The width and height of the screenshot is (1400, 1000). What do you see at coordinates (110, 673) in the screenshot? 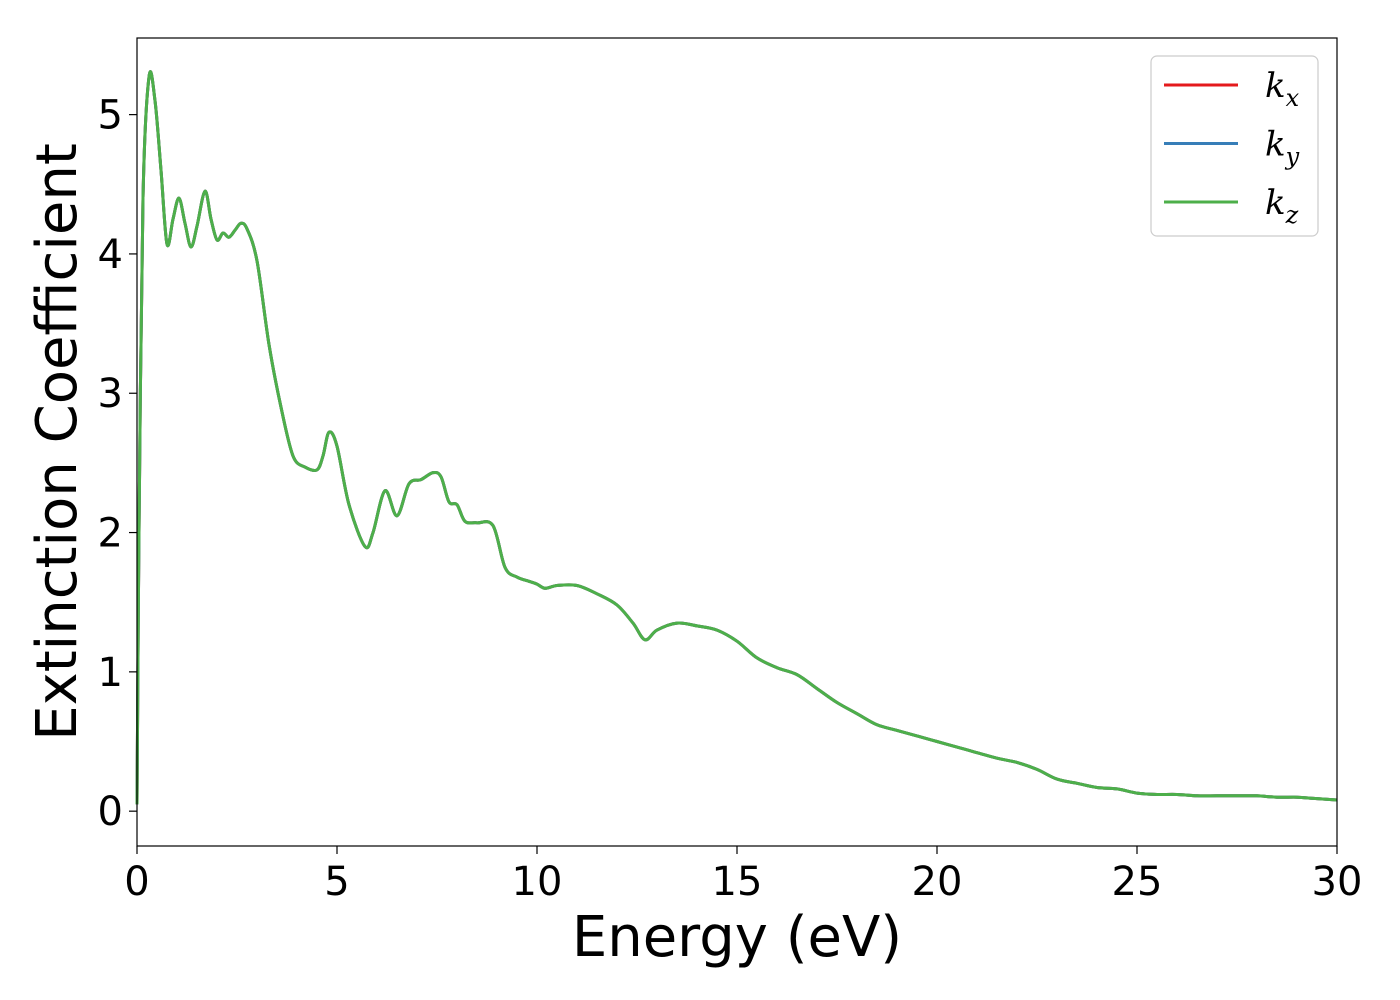
I see `y-tick-label: 1` at bounding box center [110, 673].